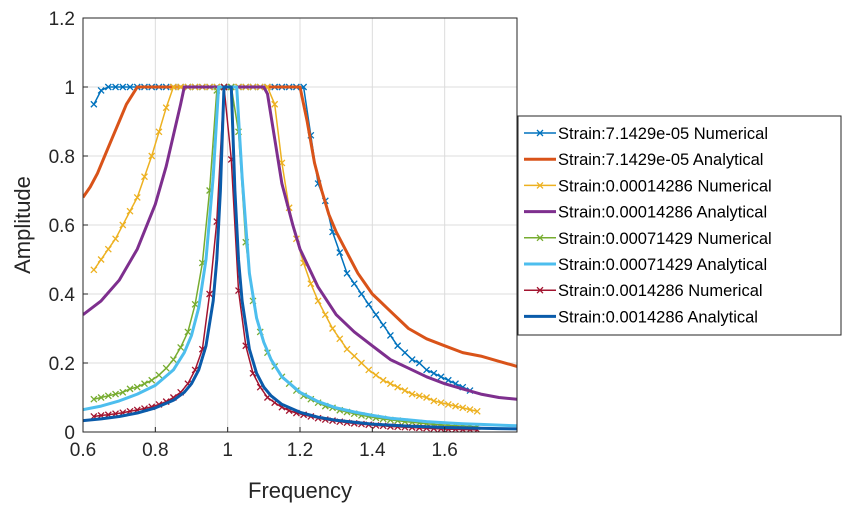  What do you see at coordinates (69, 88) in the screenshot?
I see `y-tick-label: 1` at bounding box center [69, 88].